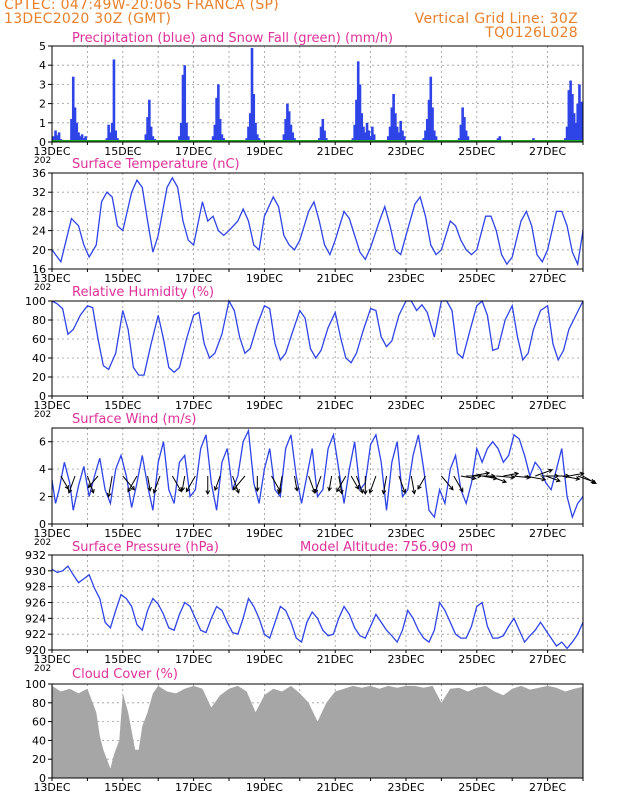  I want to click on pressure-ytick-label: 928, so click(35, 587).